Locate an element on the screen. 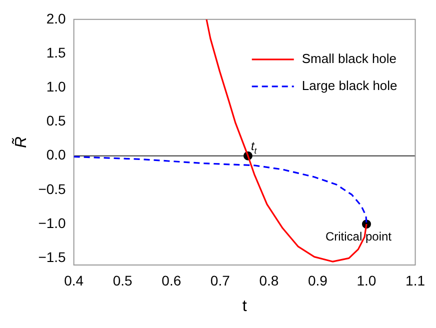 The width and height of the screenshot is (436, 328). x-tick-label: 0.5 is located at coordinates (122, 280).